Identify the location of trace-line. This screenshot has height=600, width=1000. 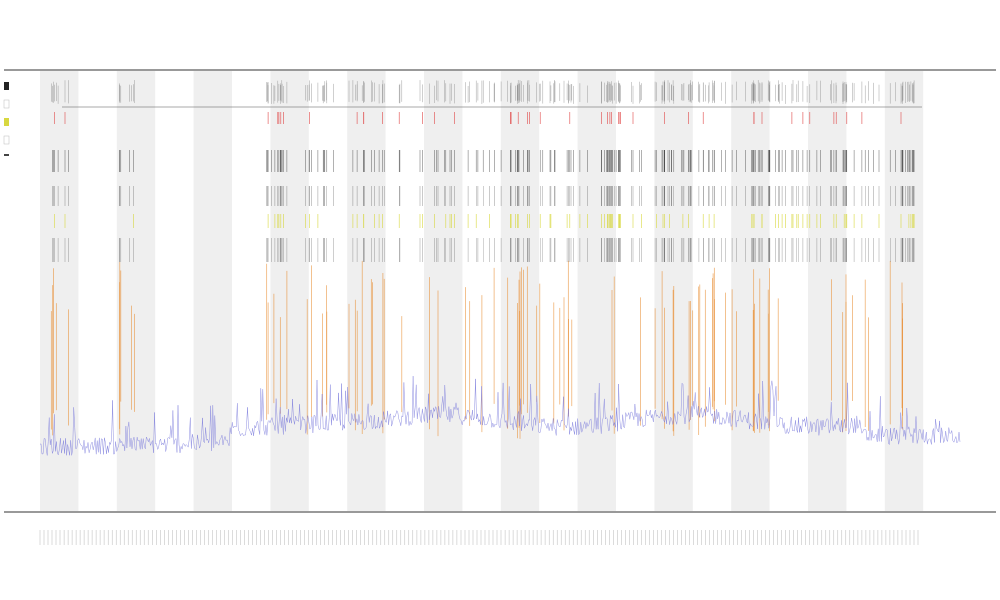
(500, 416).